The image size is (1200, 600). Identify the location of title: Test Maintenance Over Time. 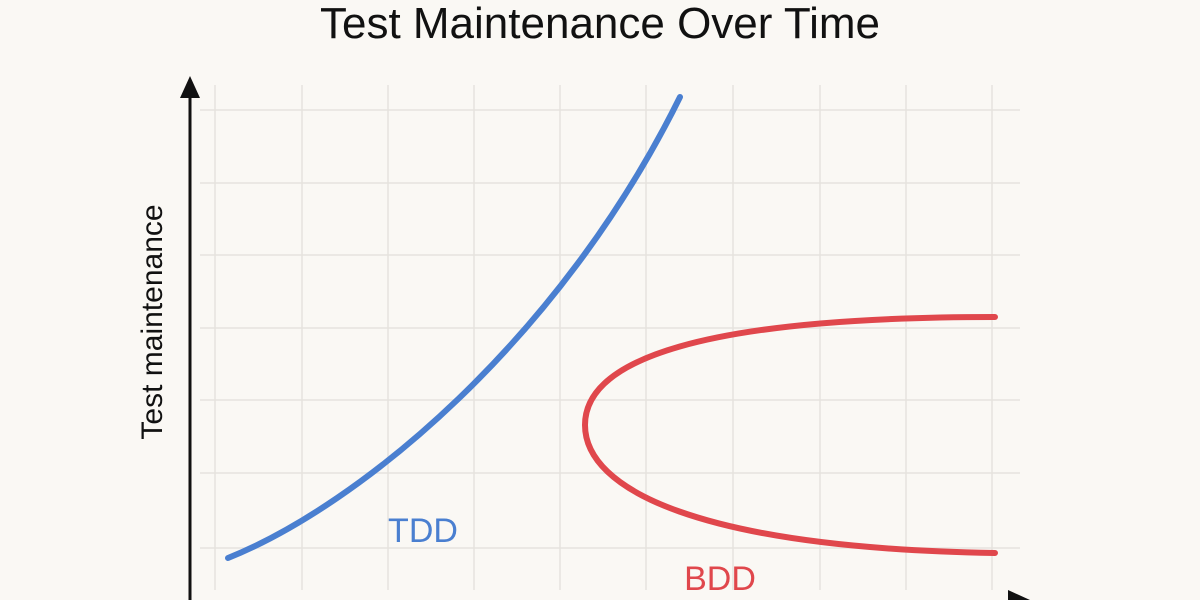
(600, 24).